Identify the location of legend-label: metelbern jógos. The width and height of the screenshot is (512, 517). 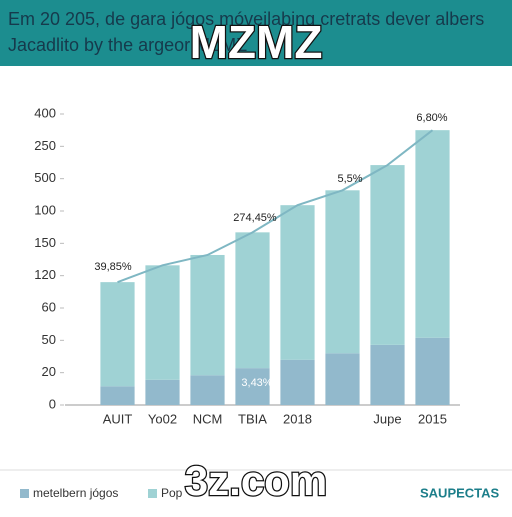
(75, 493).